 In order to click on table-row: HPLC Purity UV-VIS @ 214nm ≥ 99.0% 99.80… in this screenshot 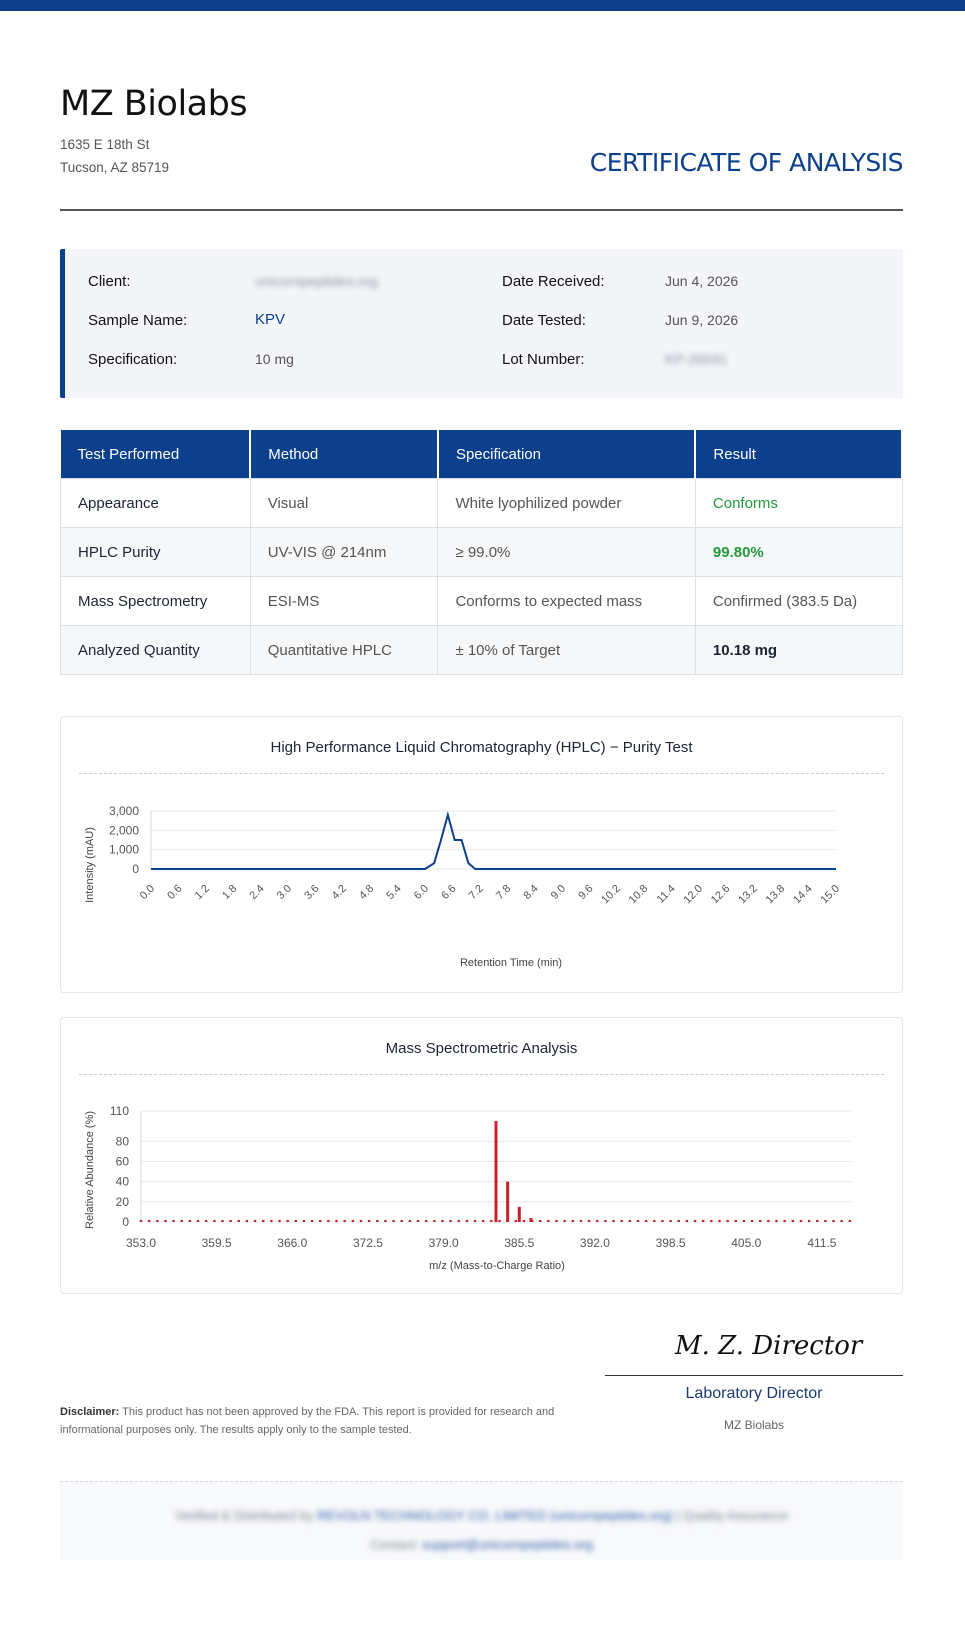, I will do `click(481, 552)`.